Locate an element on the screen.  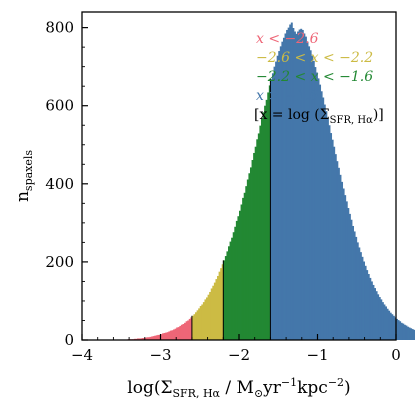
category-boundary-lines is located at coordinates (231, 209).